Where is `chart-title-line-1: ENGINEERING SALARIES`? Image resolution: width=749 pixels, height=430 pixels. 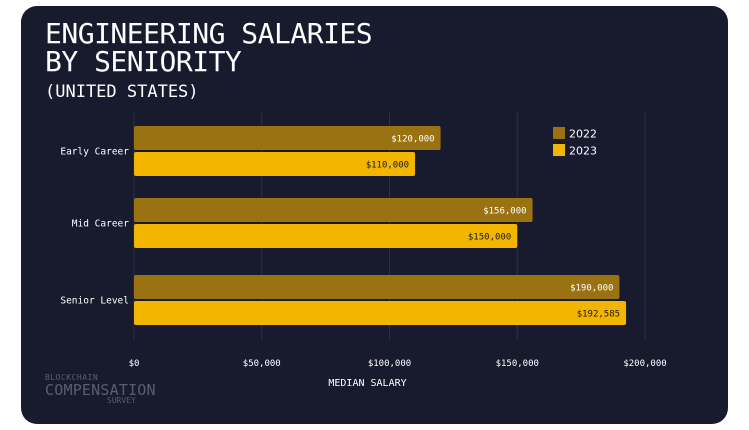 chart-title-line-1: ENGINEERING SALARIES is located at coordinates (209, 33).